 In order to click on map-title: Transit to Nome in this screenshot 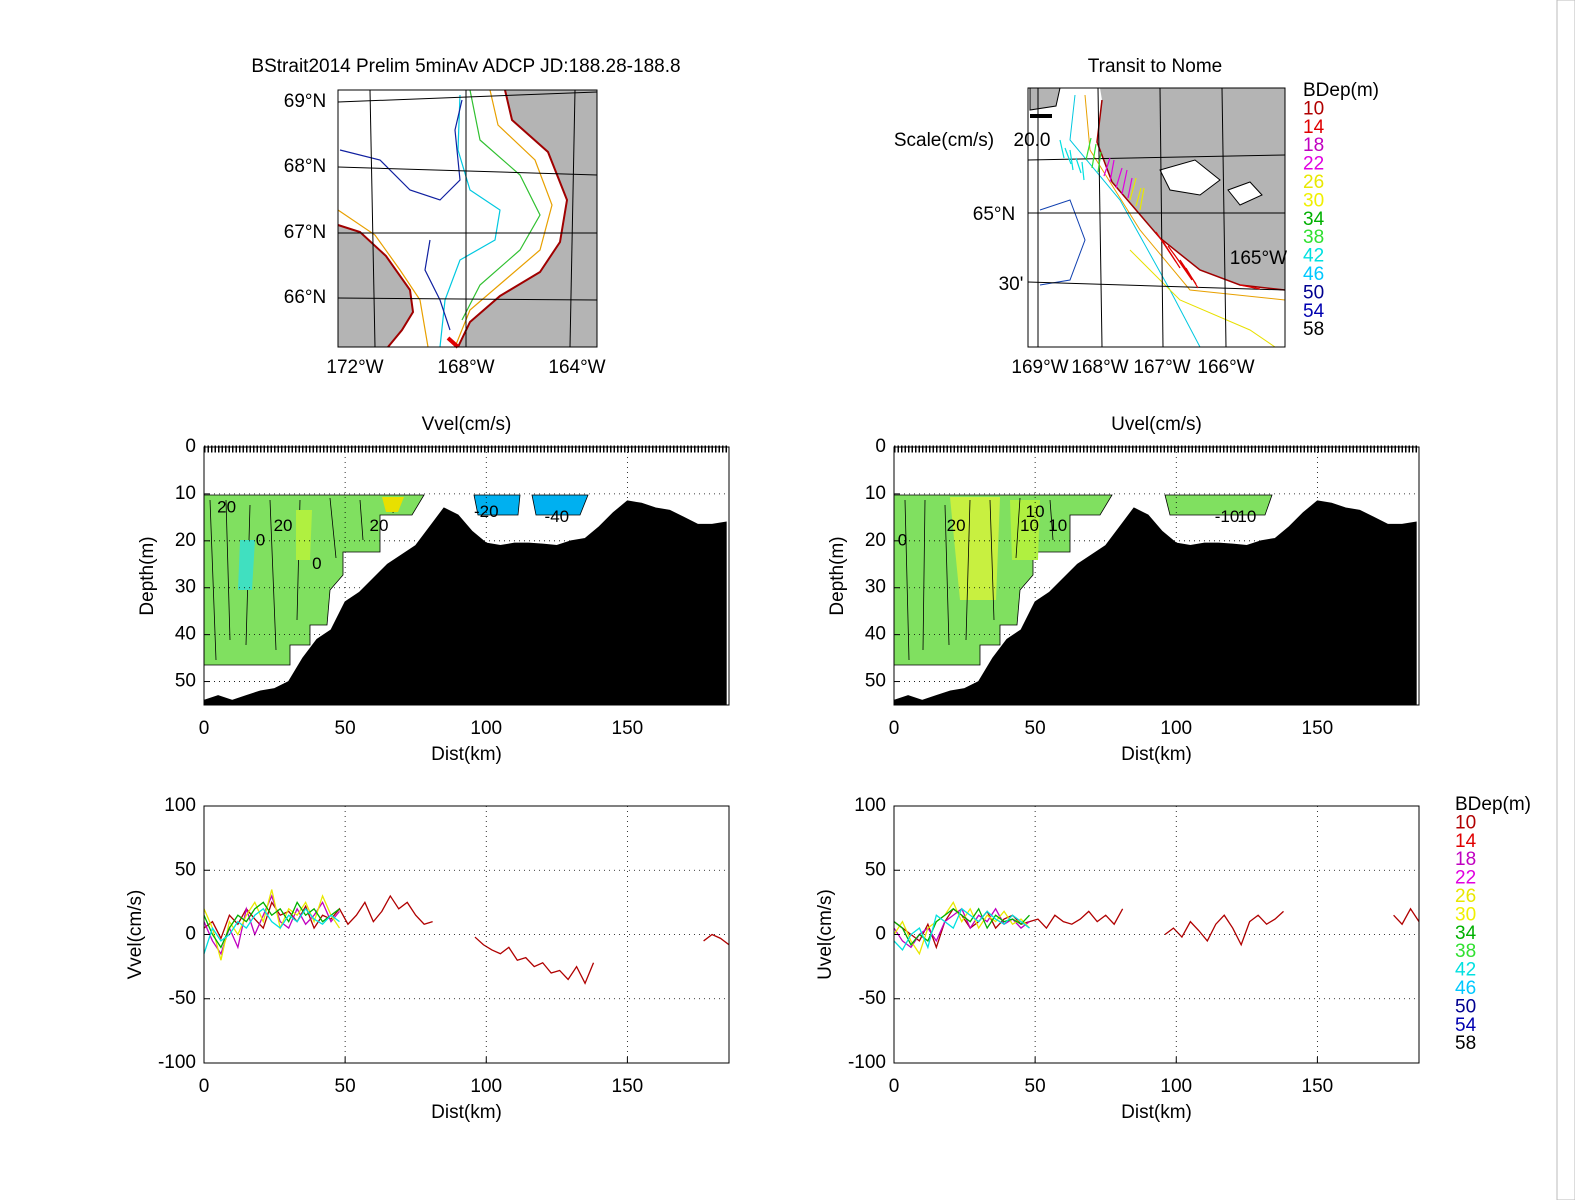, I will do `click(1155, 66)`.